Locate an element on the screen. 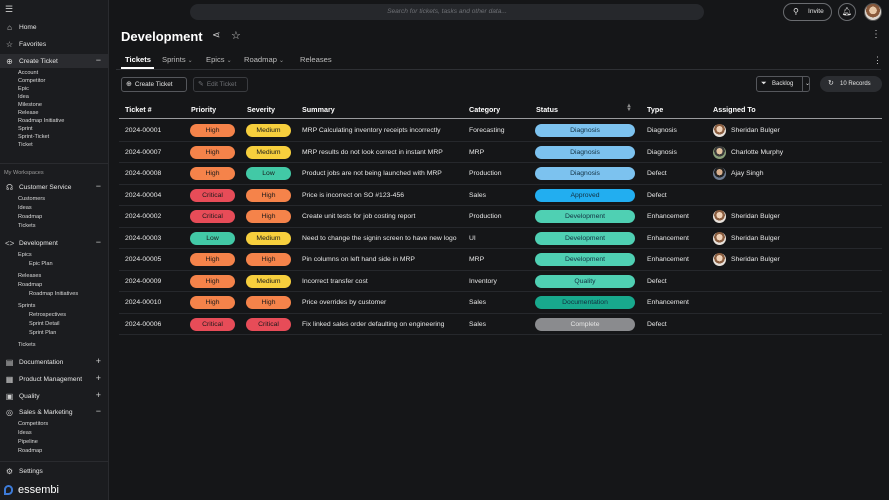 The image size is (889, 500). create-ticket-account: Account is located at coordinates (28, 73).